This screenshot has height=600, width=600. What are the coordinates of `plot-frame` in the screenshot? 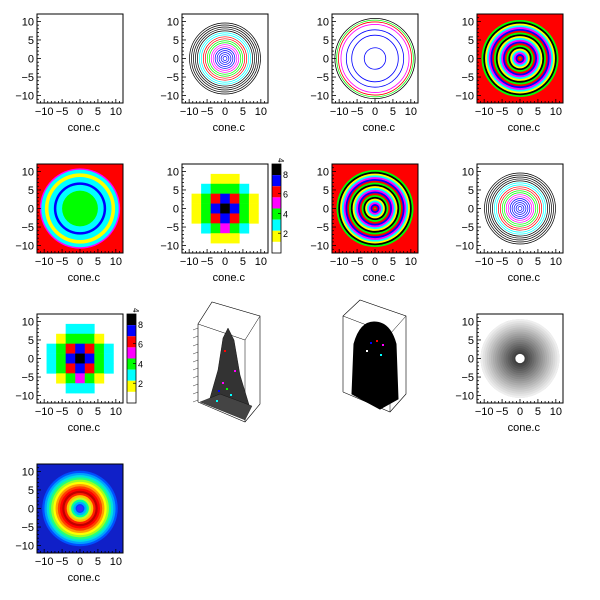 It's located at (375, 58).